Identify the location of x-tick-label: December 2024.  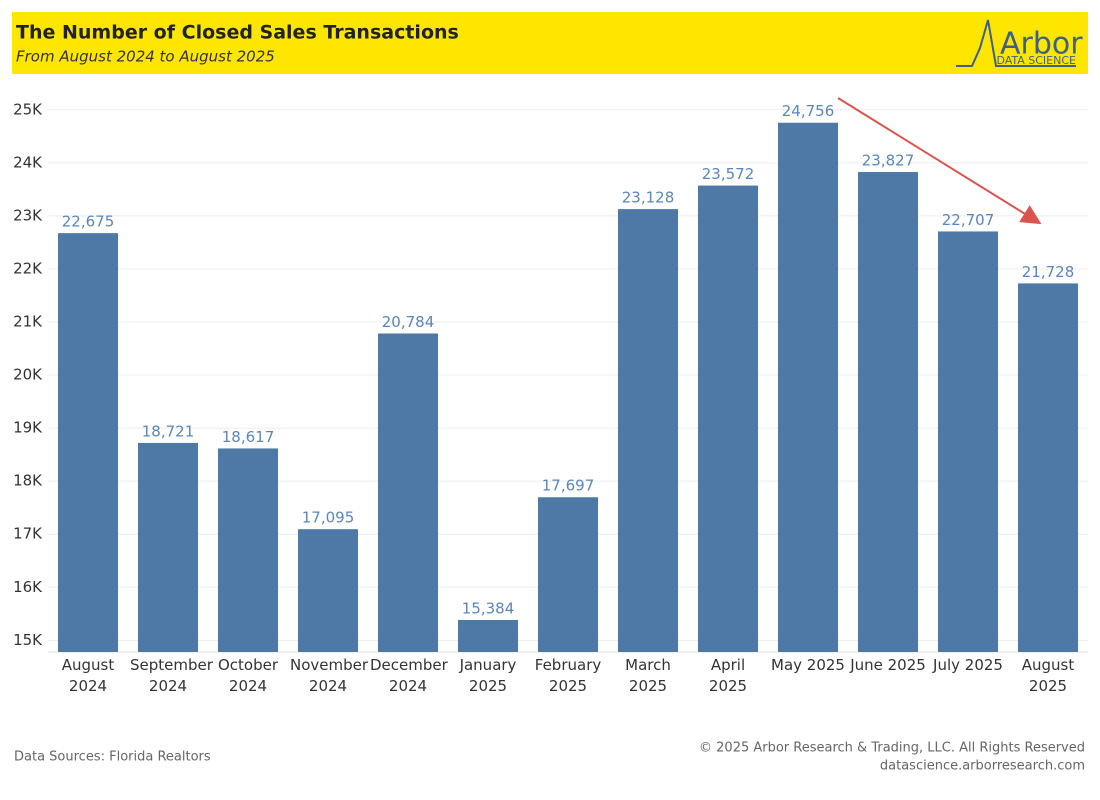
(409, 675).